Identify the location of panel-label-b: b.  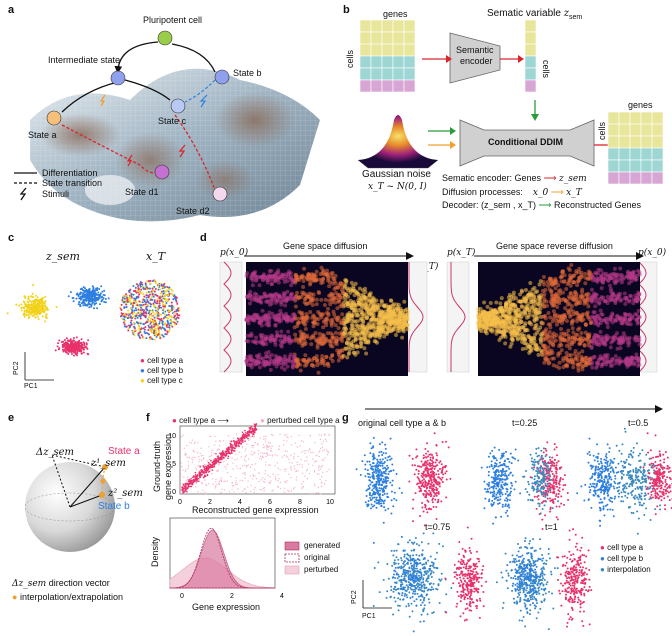
(346, 10).